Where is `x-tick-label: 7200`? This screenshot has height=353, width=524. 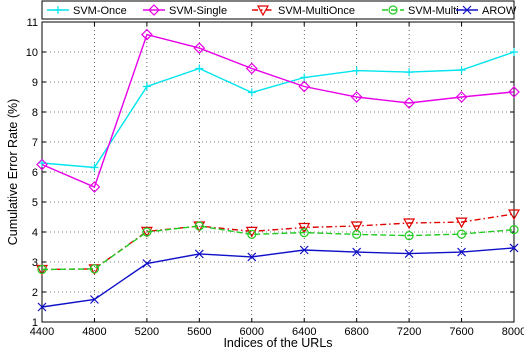
x-tick-label: 7200 is located at coordinates (409, 332).